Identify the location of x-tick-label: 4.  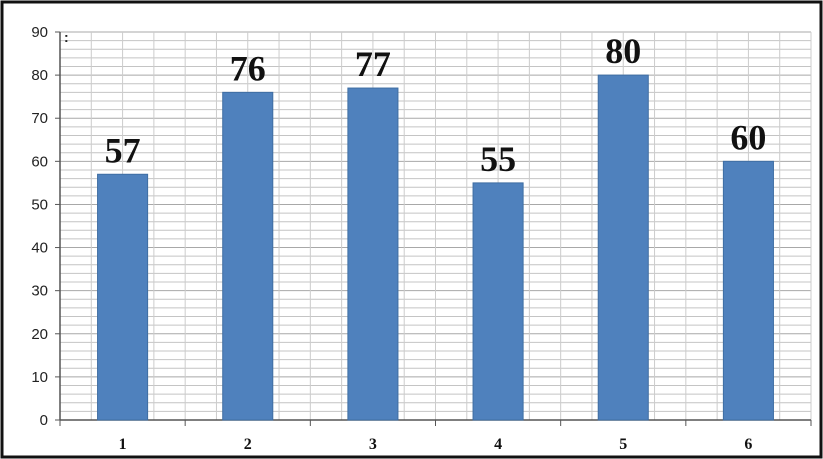
(498, 444).